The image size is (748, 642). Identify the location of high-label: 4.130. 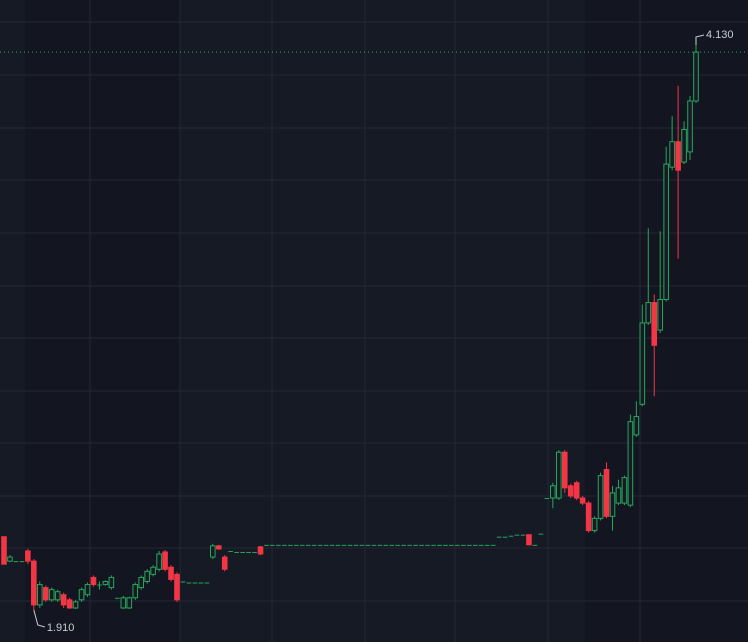
(720, 35).